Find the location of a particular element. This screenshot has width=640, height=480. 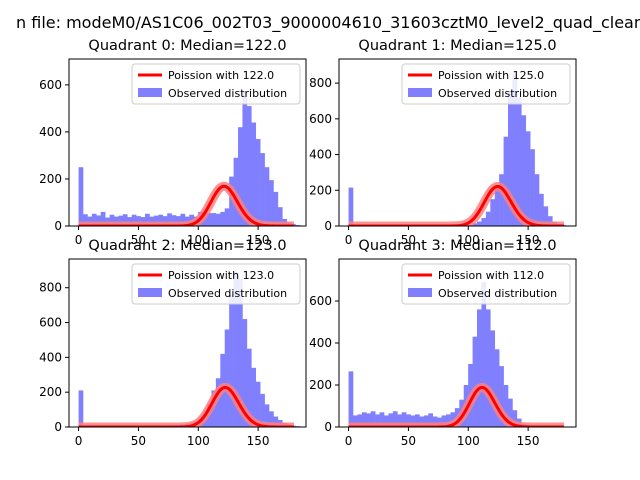

plot-area is located at coordinates (188, 158).